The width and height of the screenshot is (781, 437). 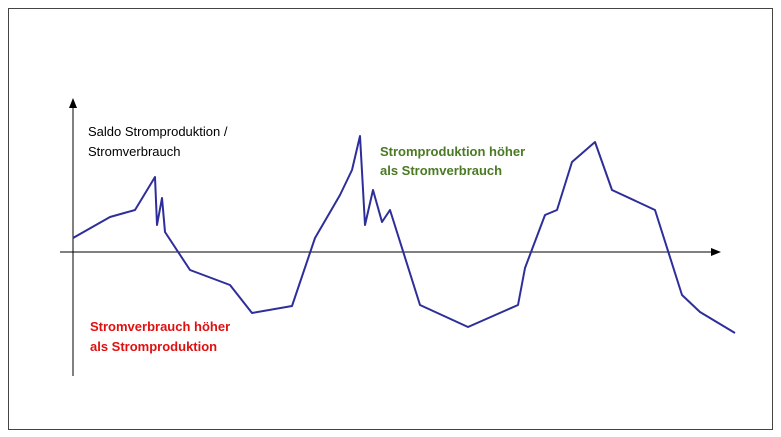 I want to click on surplus-label: als Stromverbrauch, so click(x=441, y=170).